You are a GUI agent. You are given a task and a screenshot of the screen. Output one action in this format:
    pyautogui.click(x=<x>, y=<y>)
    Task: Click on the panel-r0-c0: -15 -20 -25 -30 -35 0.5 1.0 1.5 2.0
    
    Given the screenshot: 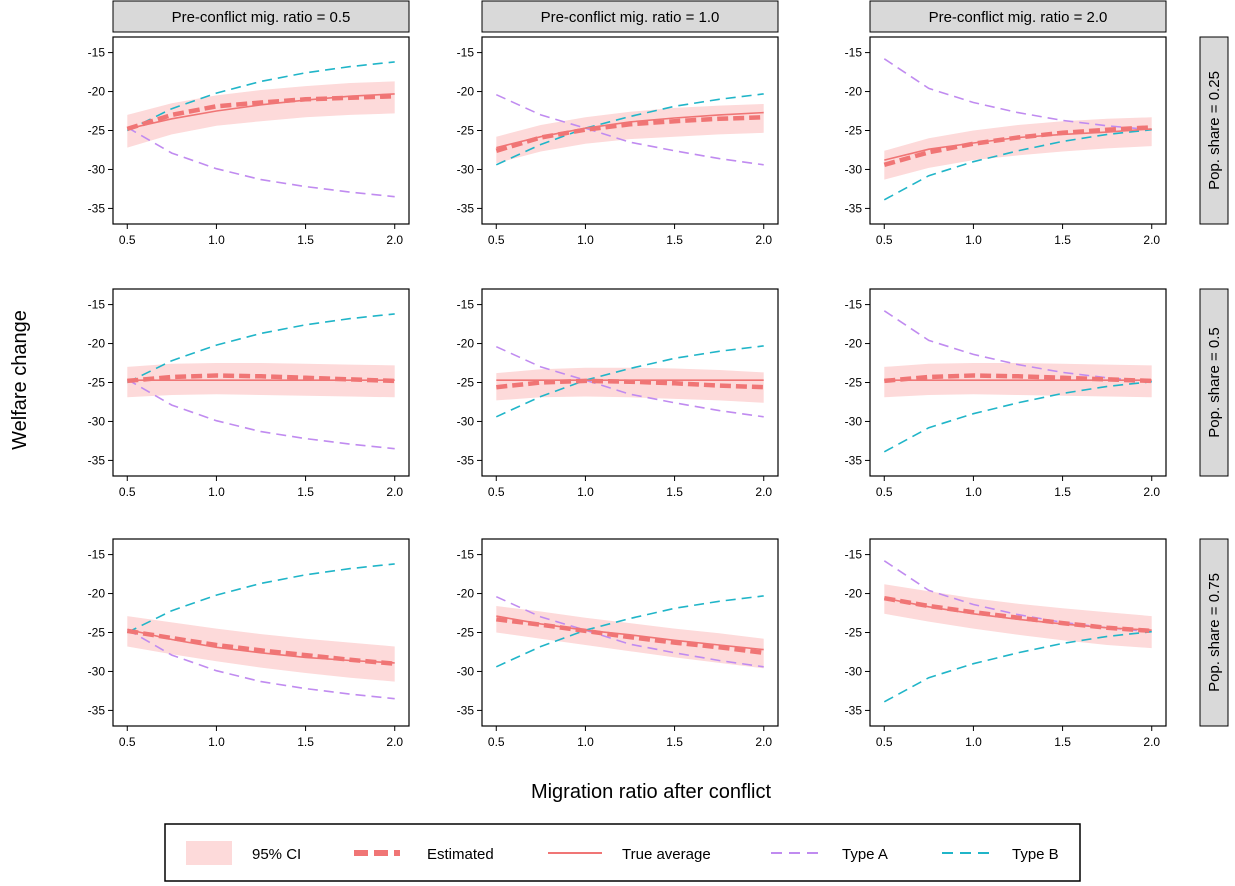 What is the action you would take?
    pyautogui.click(x=249, y=141)
    